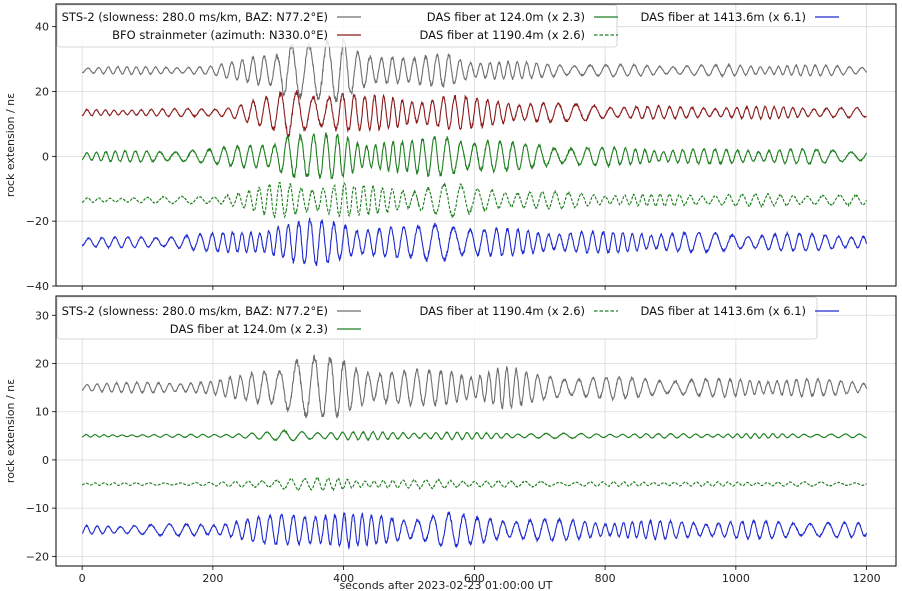 Image resolution: width=902 pixels, height=591 pixels. I want to click on x-tick-label: 1200, so click(867, 578).